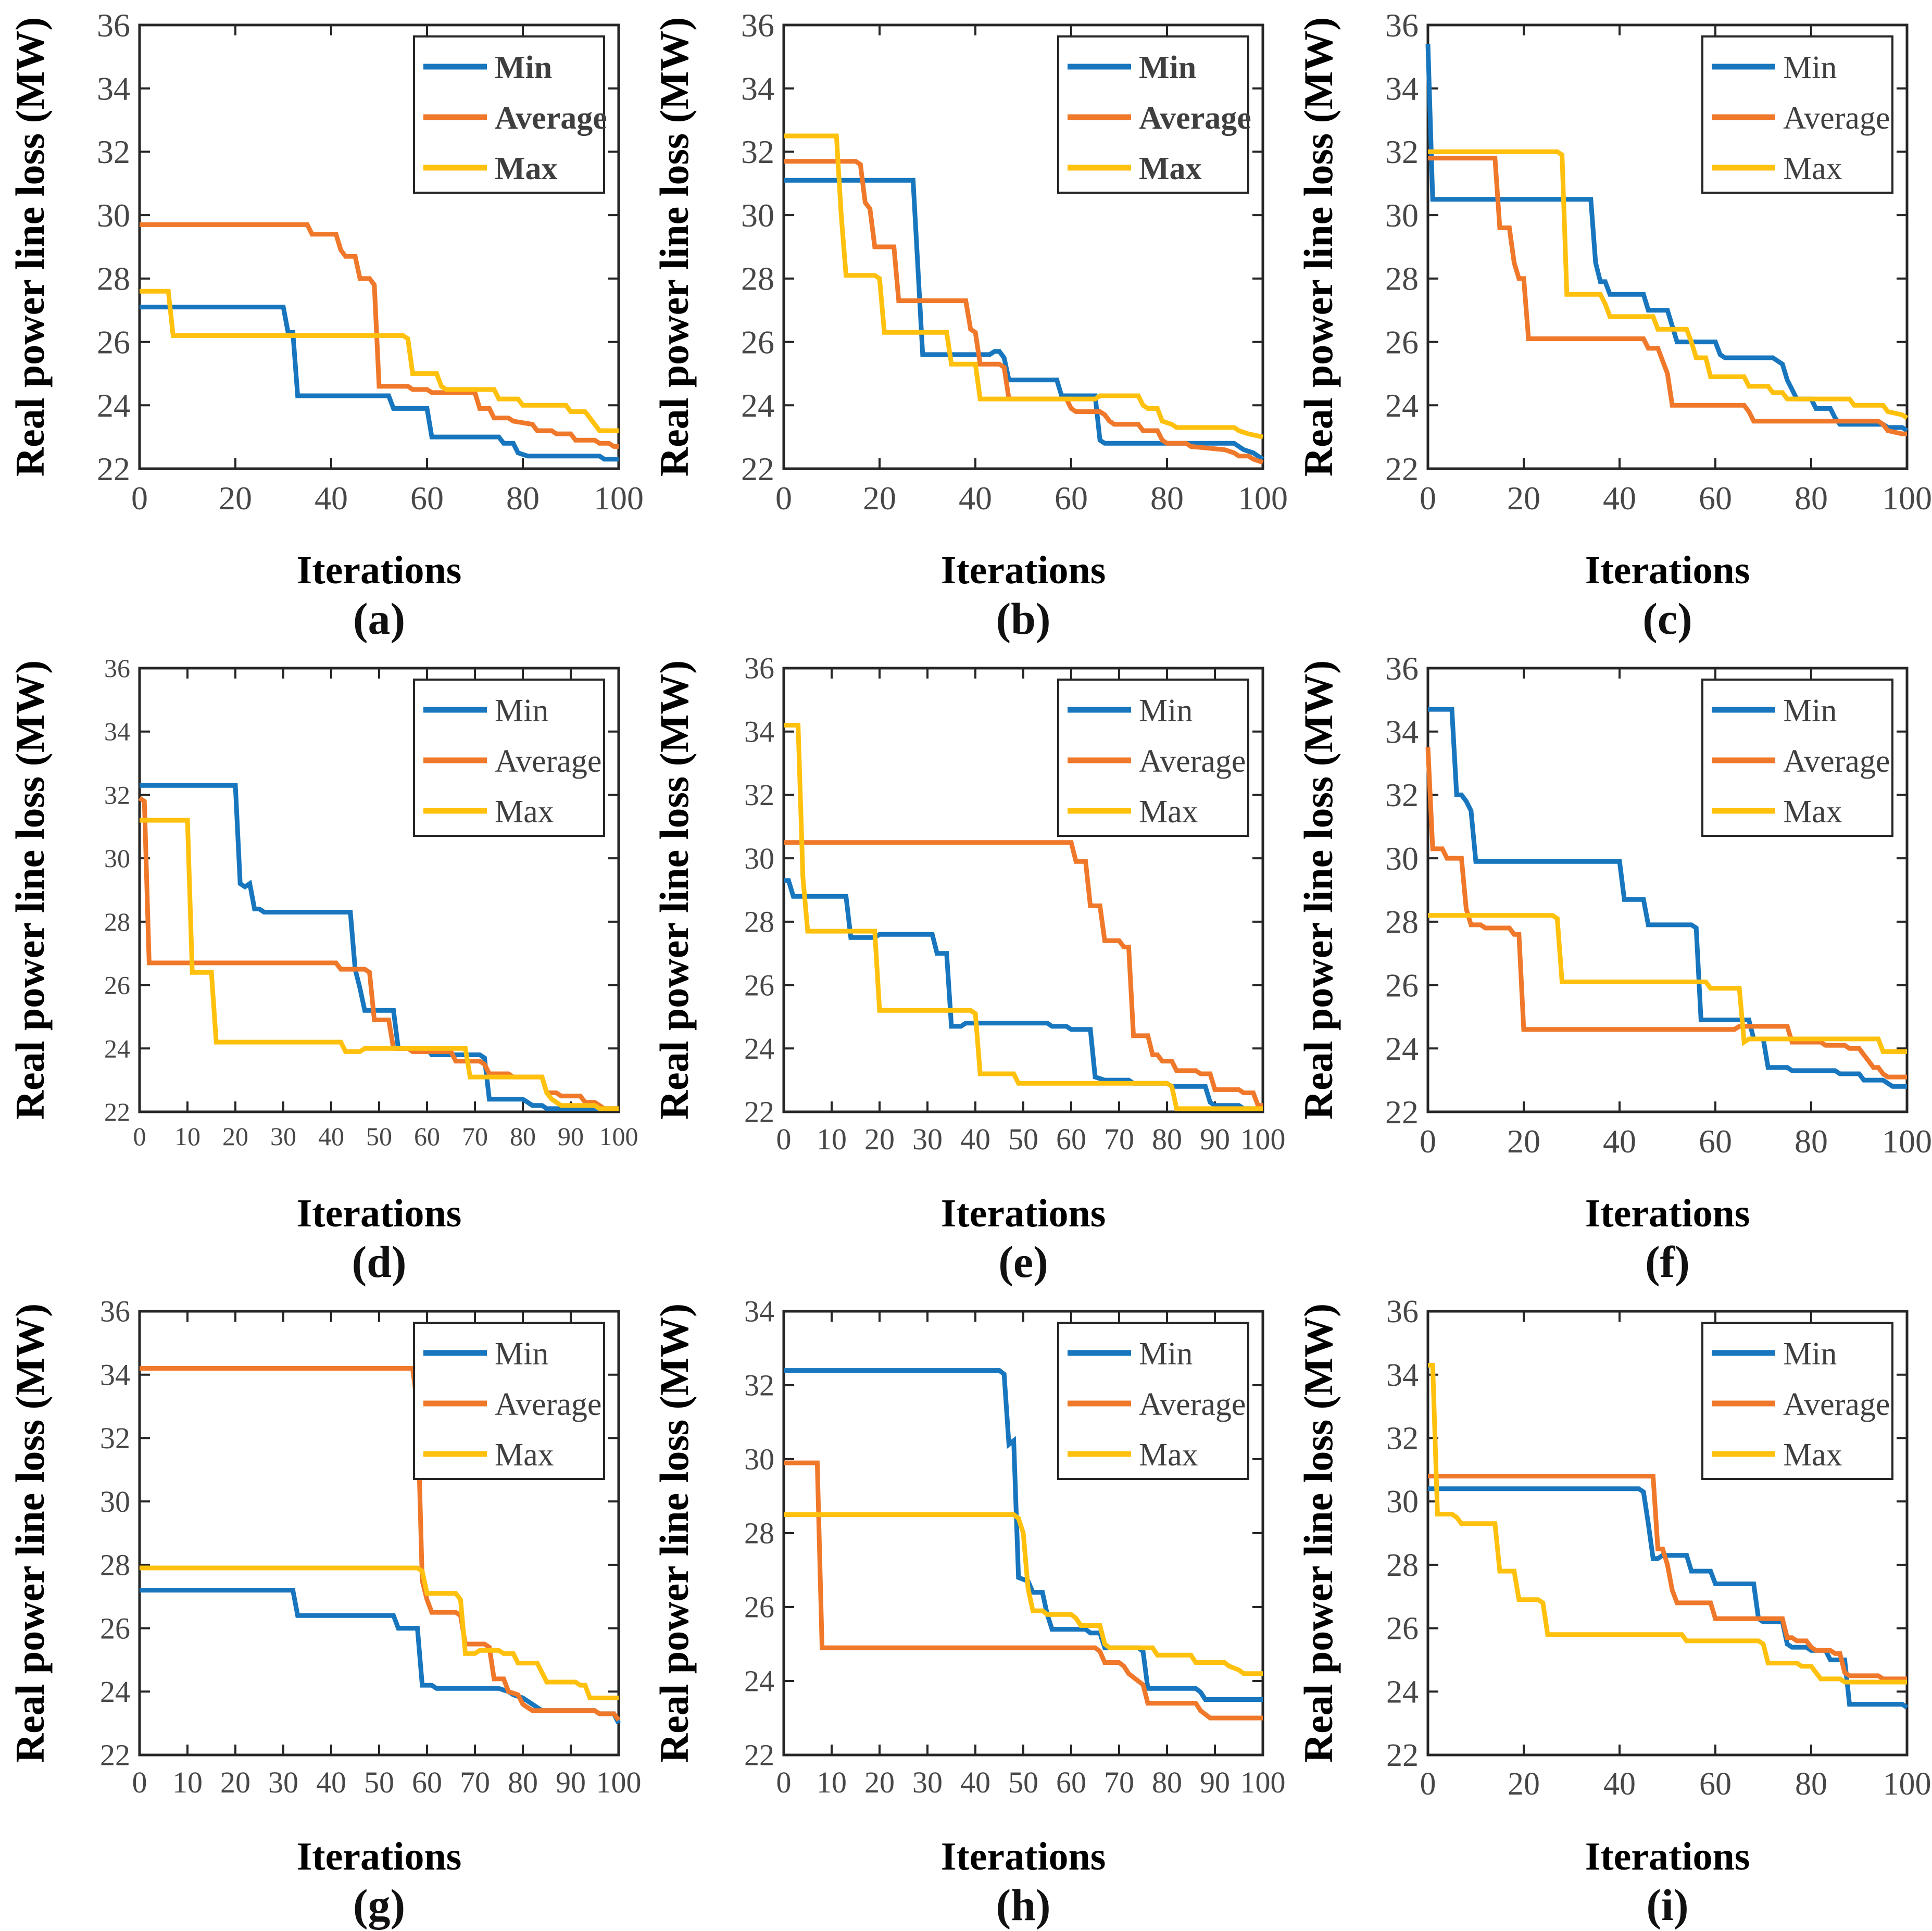  I want to click on series-min-line, so click(1023, 1535).